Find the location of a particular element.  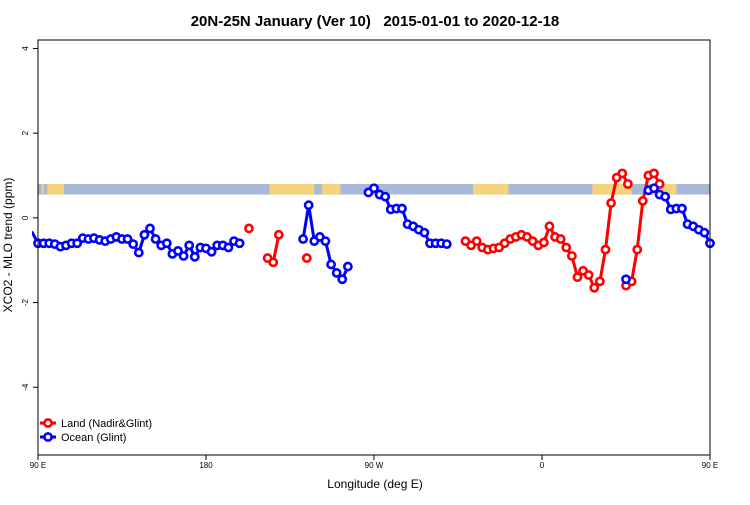

x-tick-label: 0 is located at coordinates (542, 465).